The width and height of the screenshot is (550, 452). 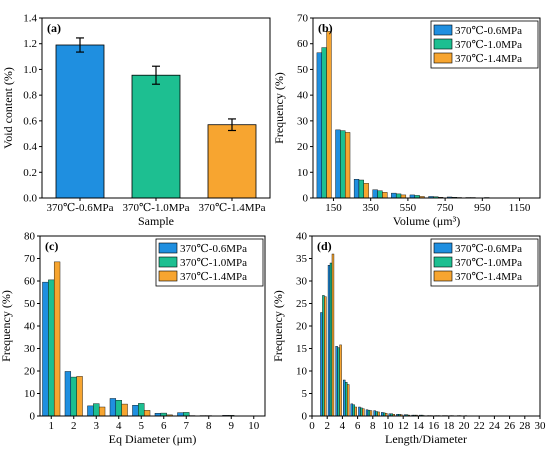 I want to click on x-tick-label: 10, so click(x=389, y=426).